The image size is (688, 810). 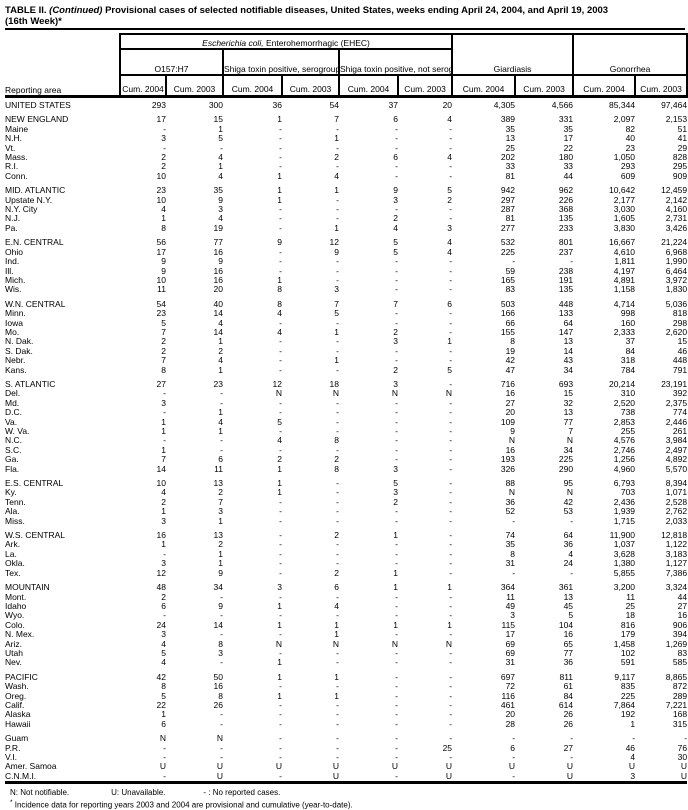 What do you see at coordinates (346, 393) in the screenshot?
I see `table-row: Del. - - N N N N 16 15 310 392` at bounding box center [346, 393].